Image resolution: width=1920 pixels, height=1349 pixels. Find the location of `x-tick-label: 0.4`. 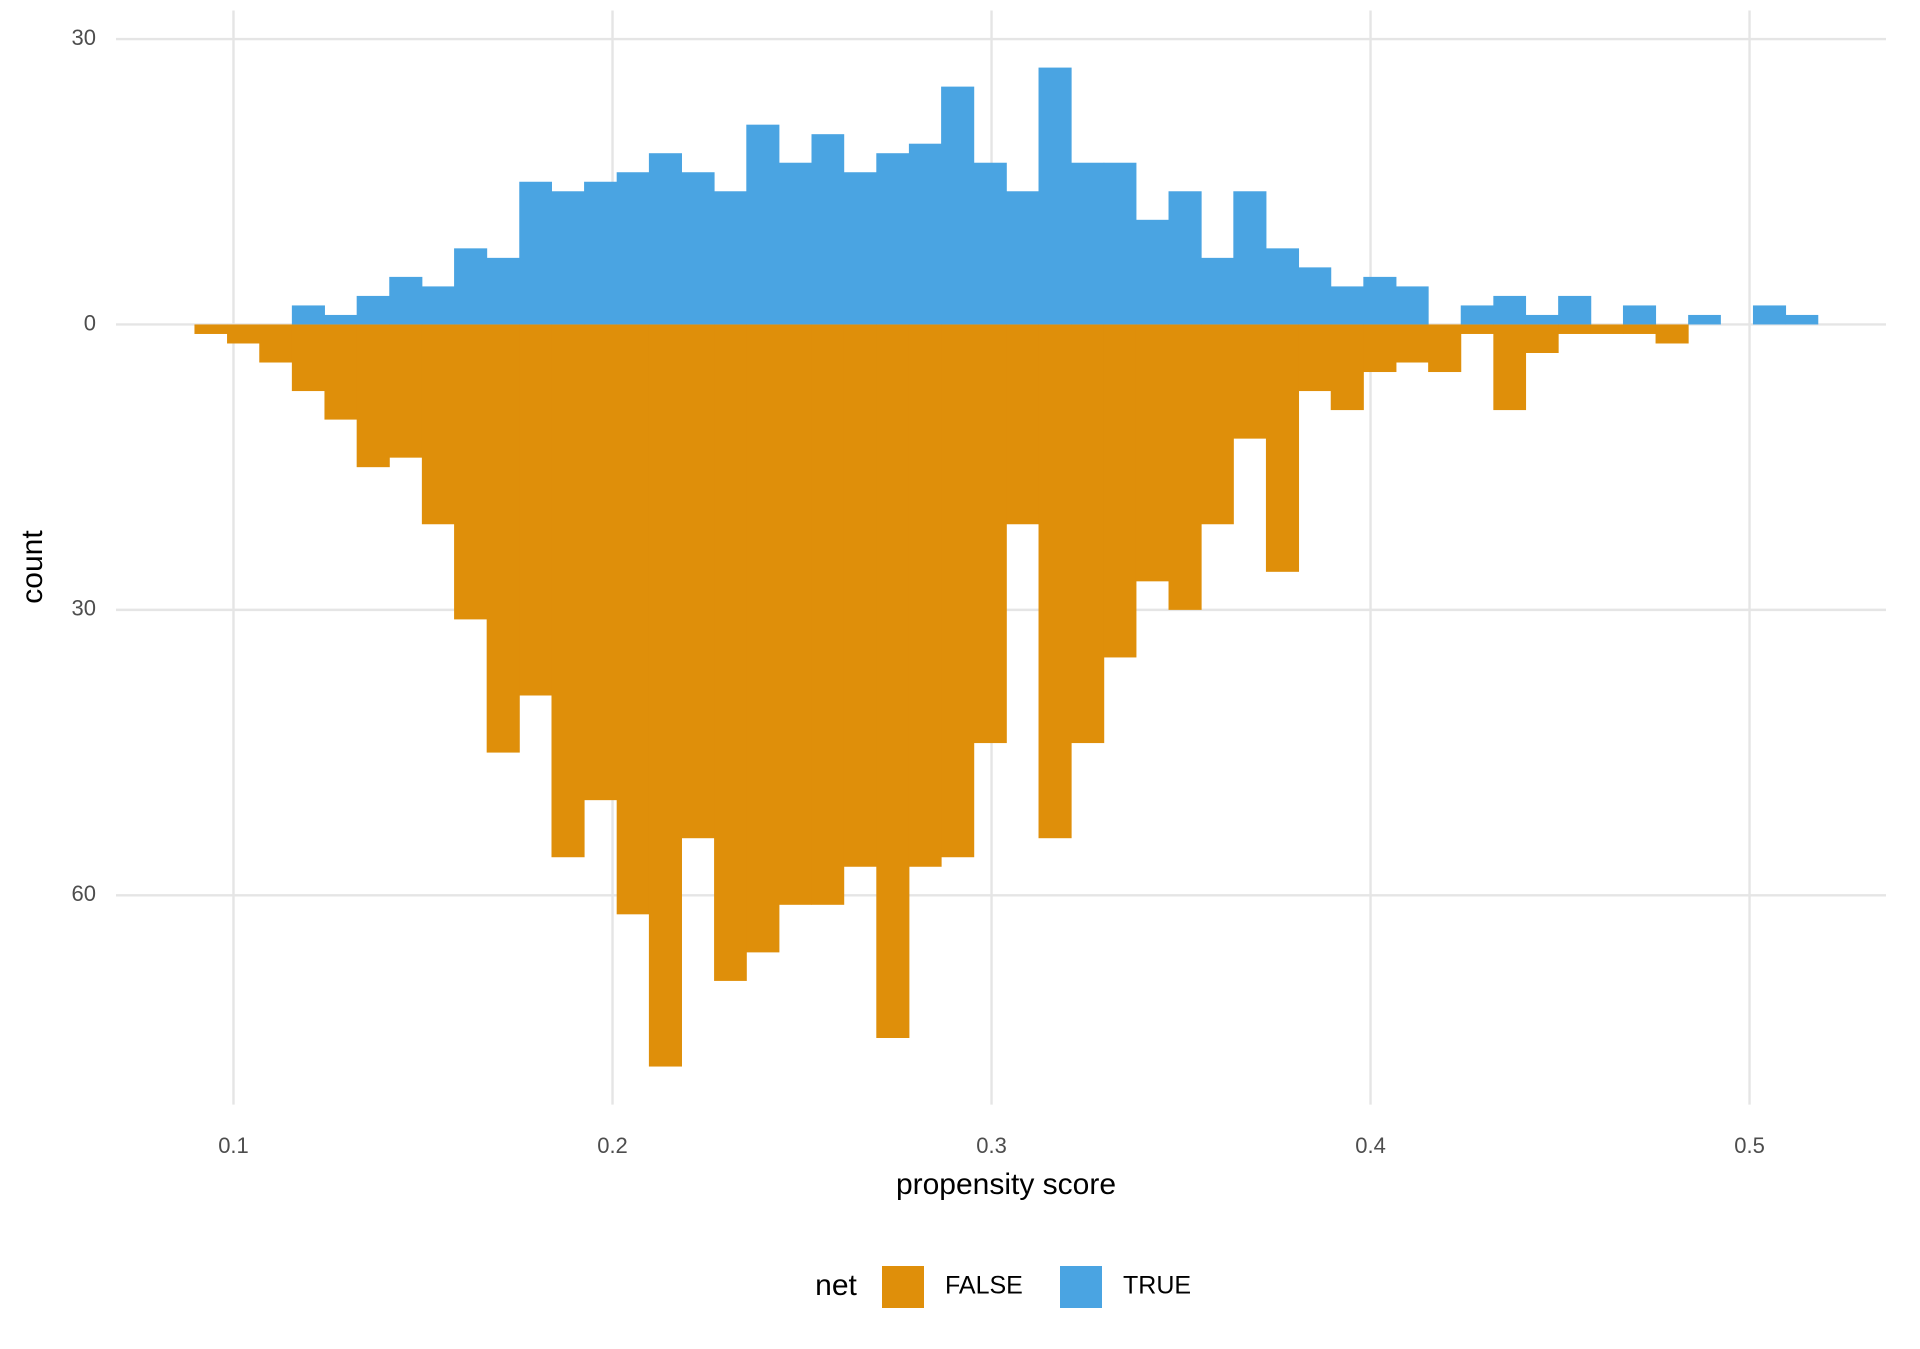

x-tick-label: 0.4 is located at coordinates (1370, 1145).